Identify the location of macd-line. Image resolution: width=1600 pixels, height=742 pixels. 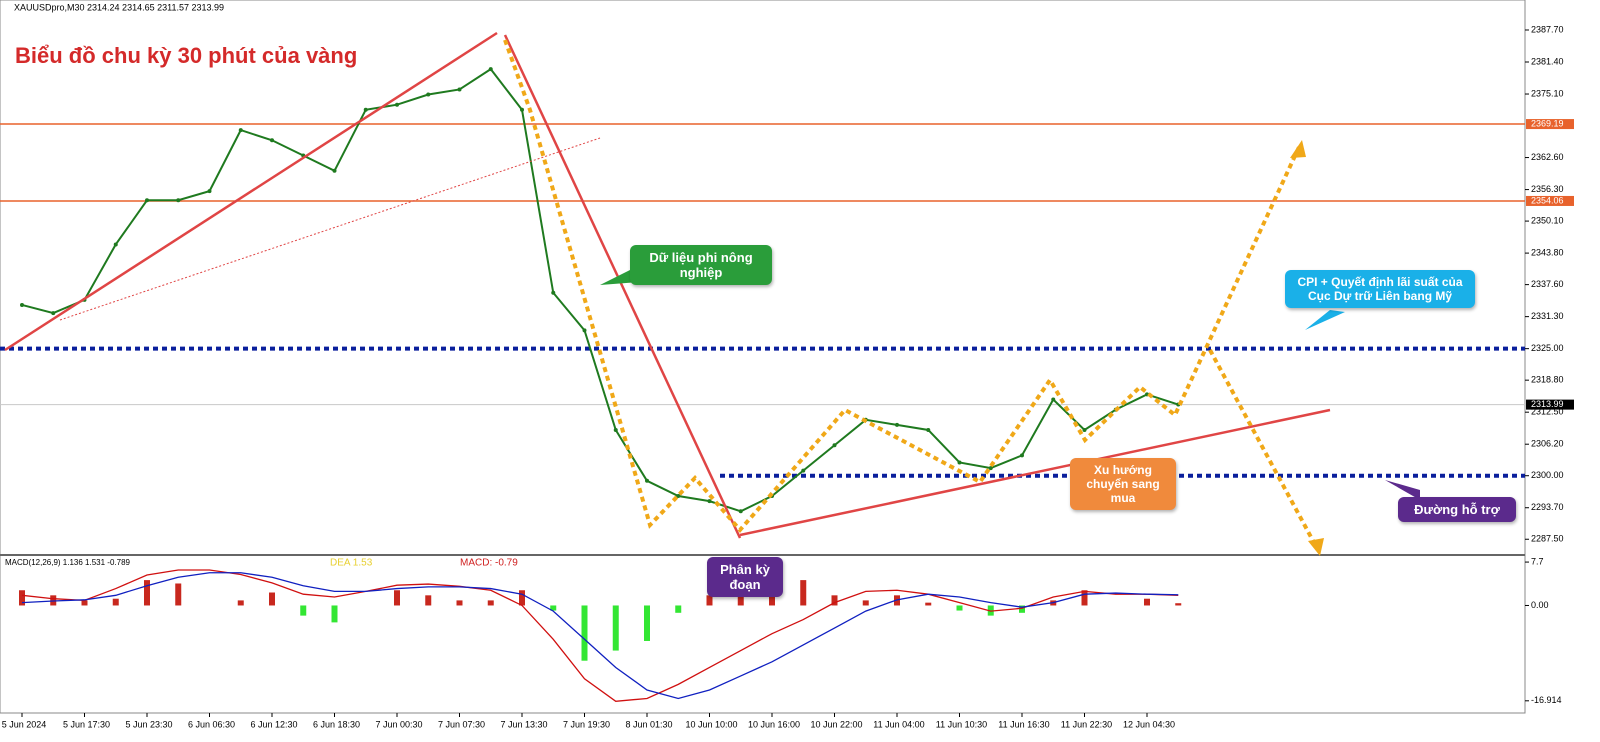
(600, 635).